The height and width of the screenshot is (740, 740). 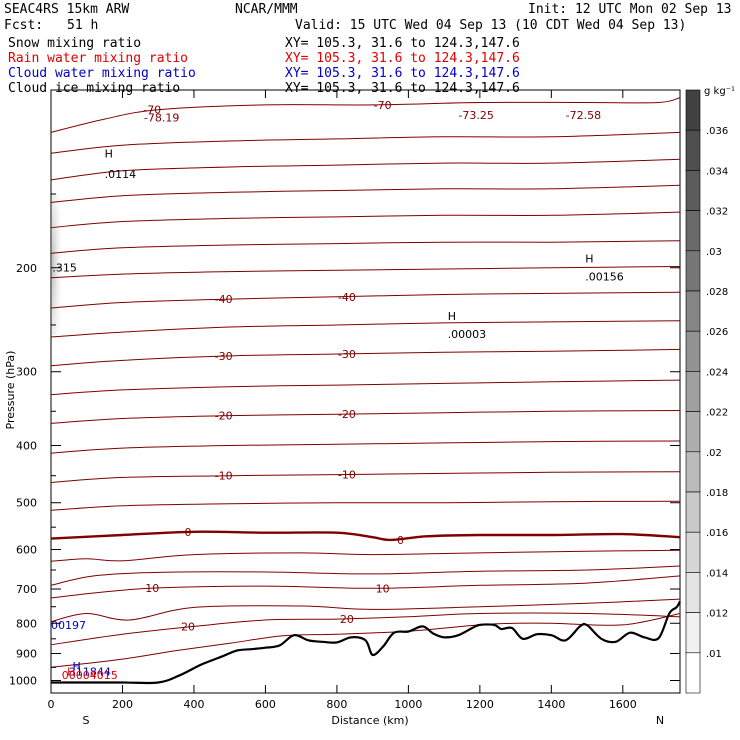 What do you see at coordinates (717, 573) in the screenshot?
I see `colorbar-label: .014` at bounding box center [717, 573].